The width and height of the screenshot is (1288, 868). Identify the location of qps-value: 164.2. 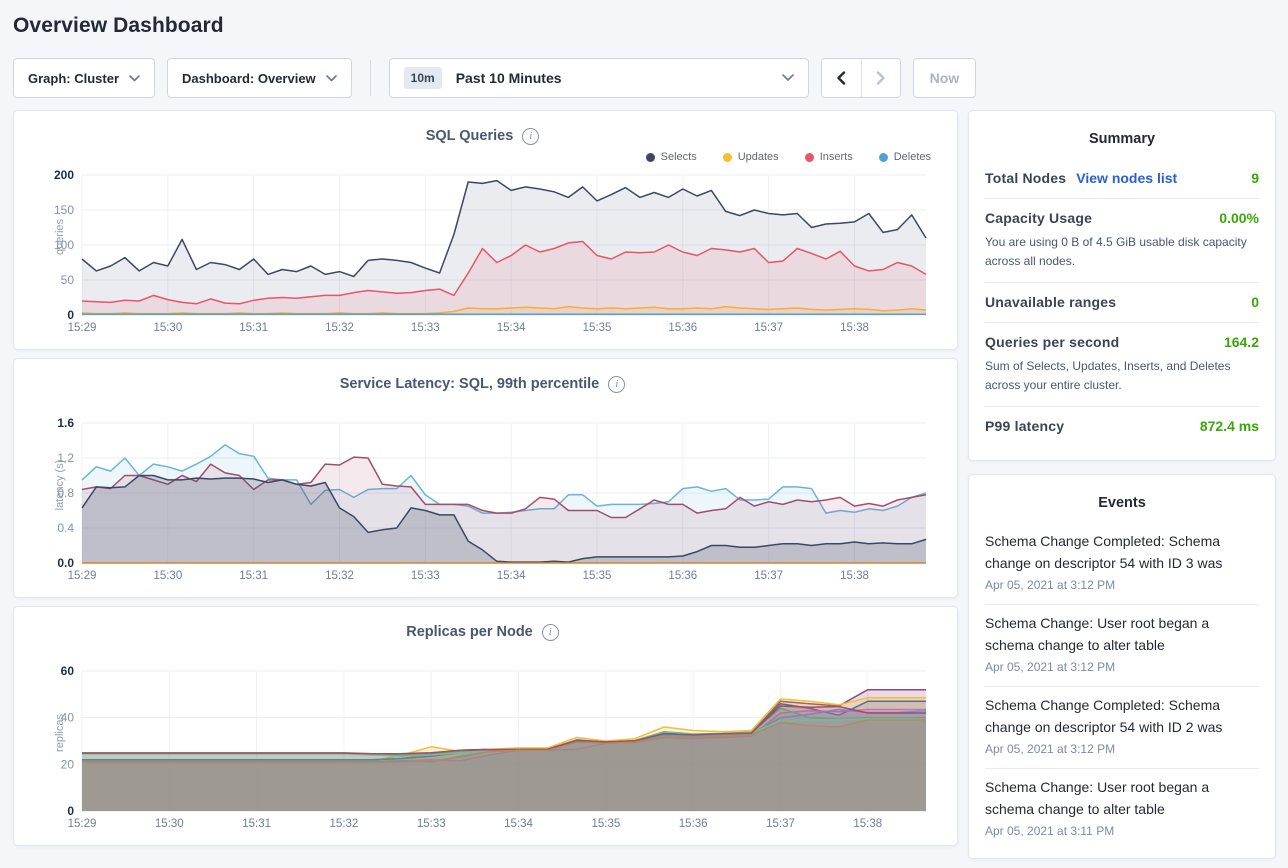
(1241, 342).